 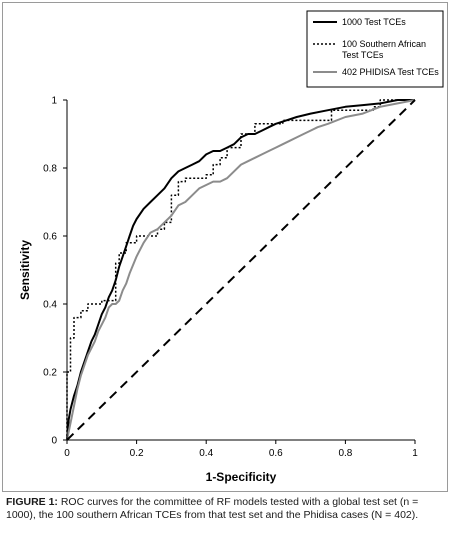 I want to click on x-axis-title: 1-Specificity, so click(x=241, y=477).